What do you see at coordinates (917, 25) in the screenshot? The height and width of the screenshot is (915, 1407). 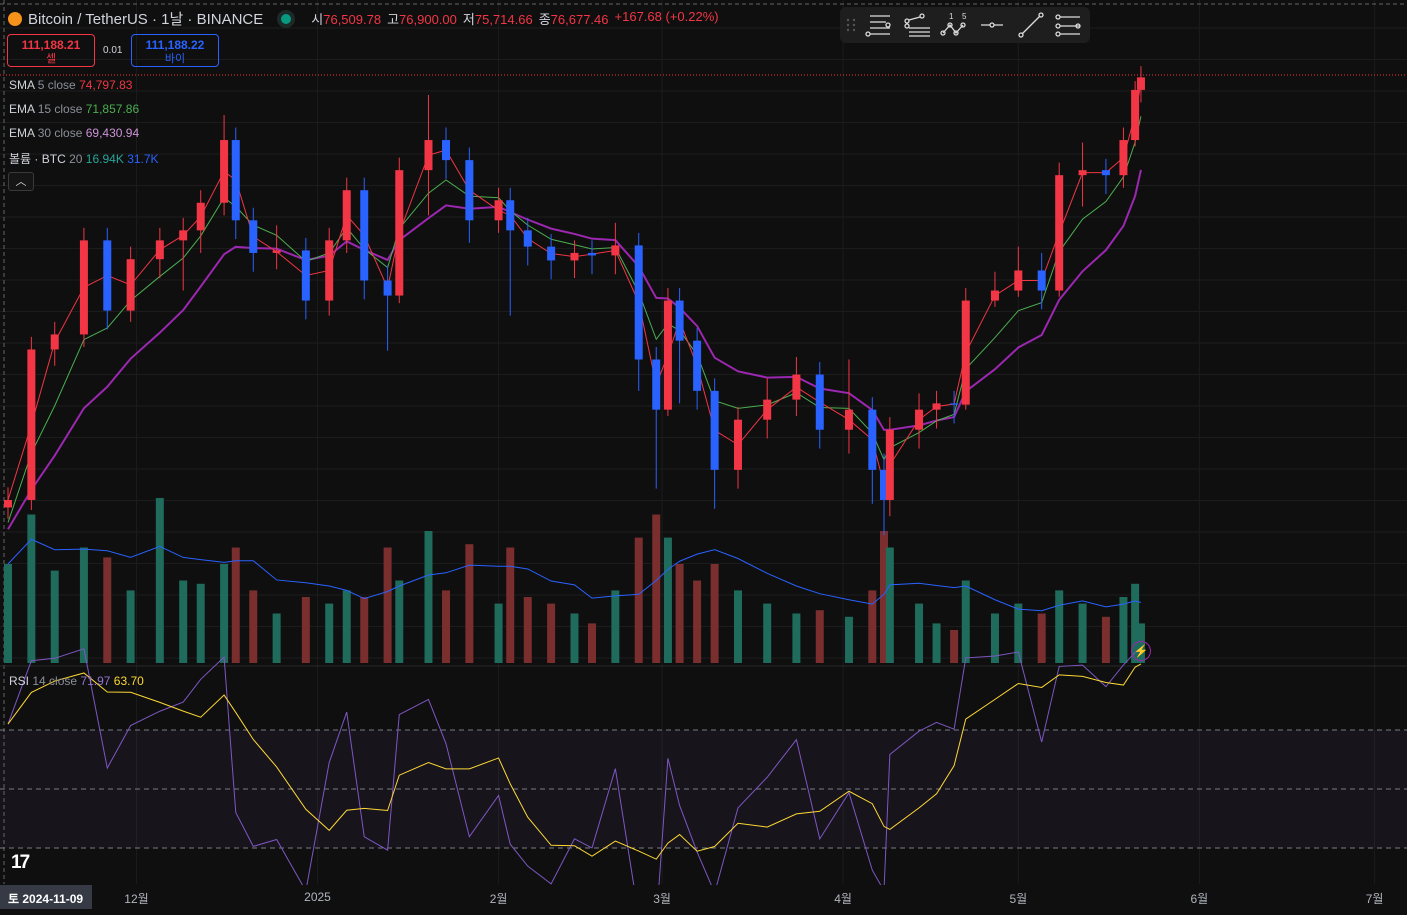 I see `pitchfork-icon` at bounding box center [917, 25].